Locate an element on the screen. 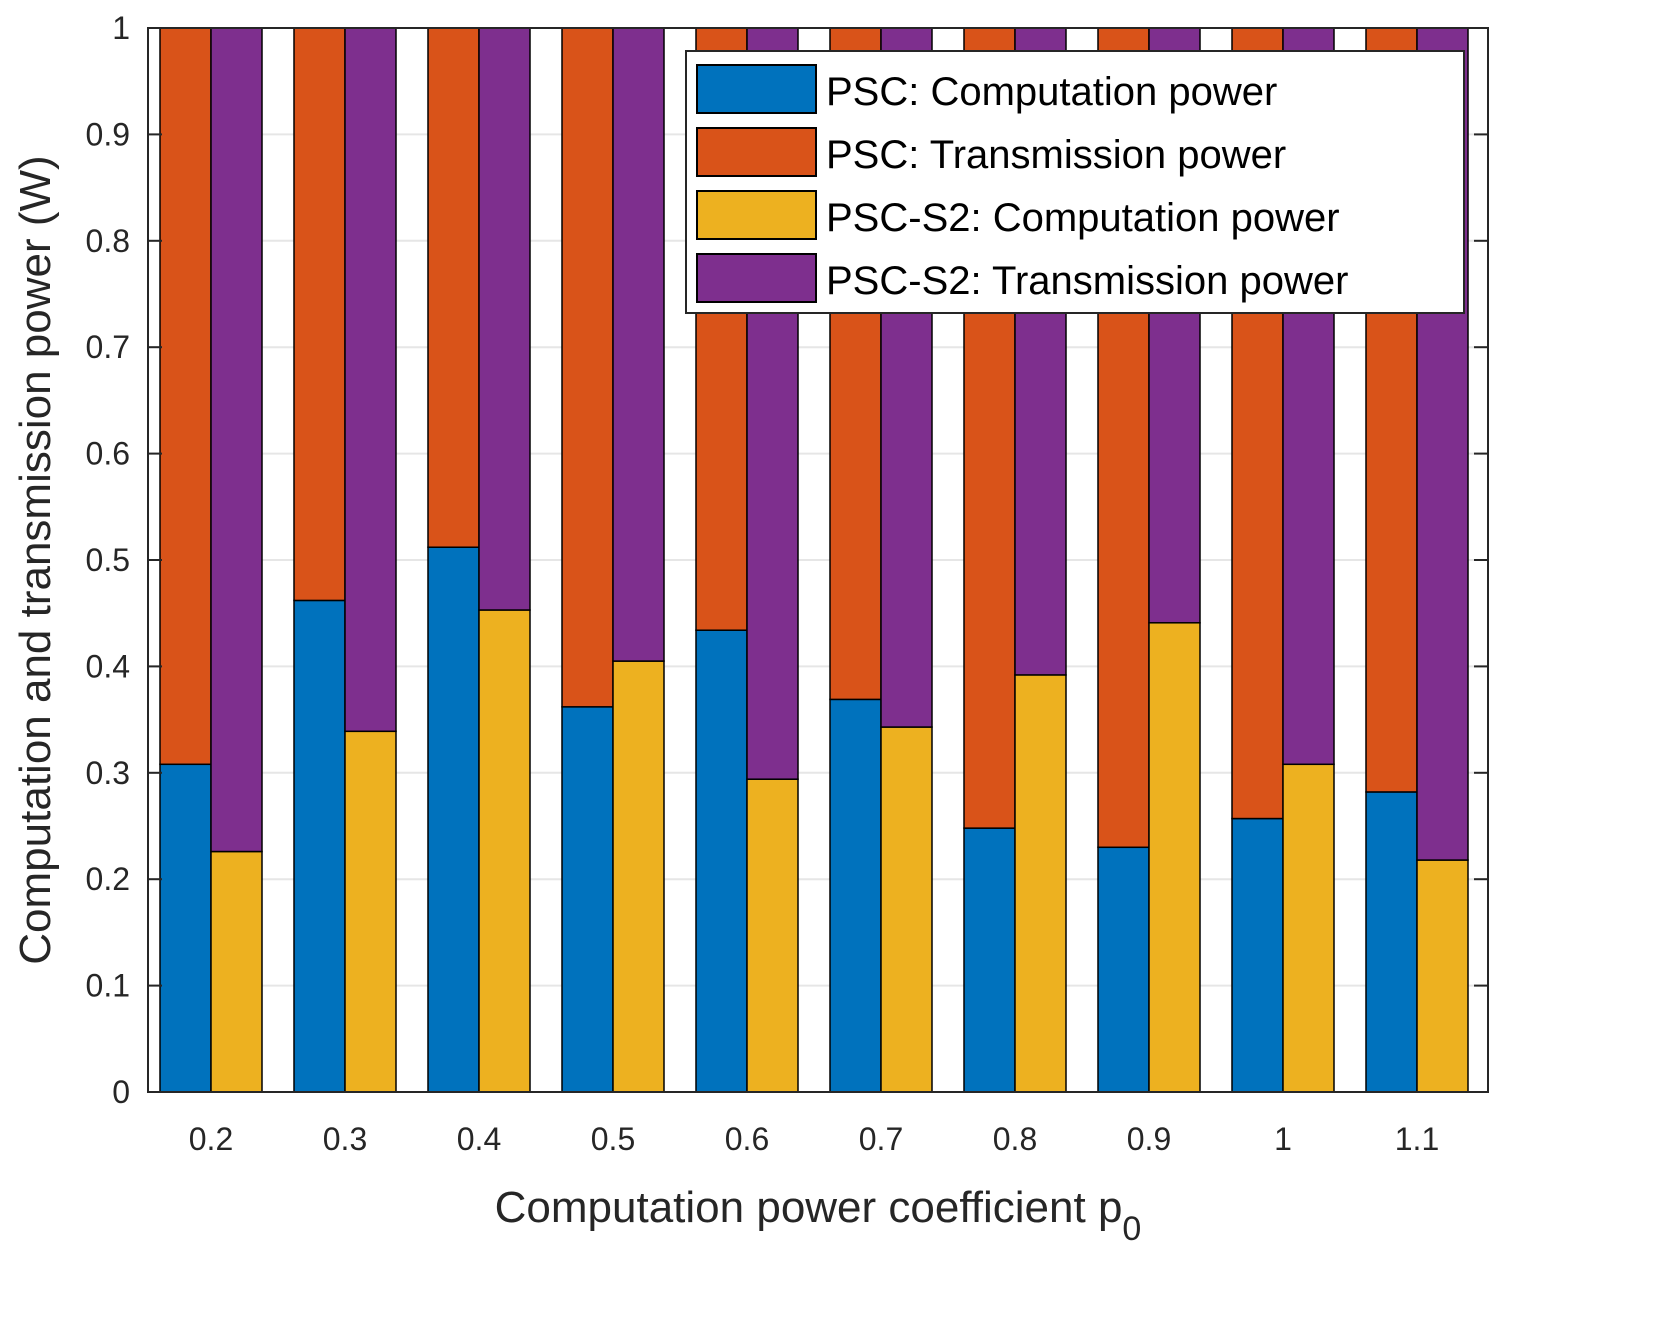  y-axis-label: Computation and transmission power (W) is located at coordinates (35, 559).